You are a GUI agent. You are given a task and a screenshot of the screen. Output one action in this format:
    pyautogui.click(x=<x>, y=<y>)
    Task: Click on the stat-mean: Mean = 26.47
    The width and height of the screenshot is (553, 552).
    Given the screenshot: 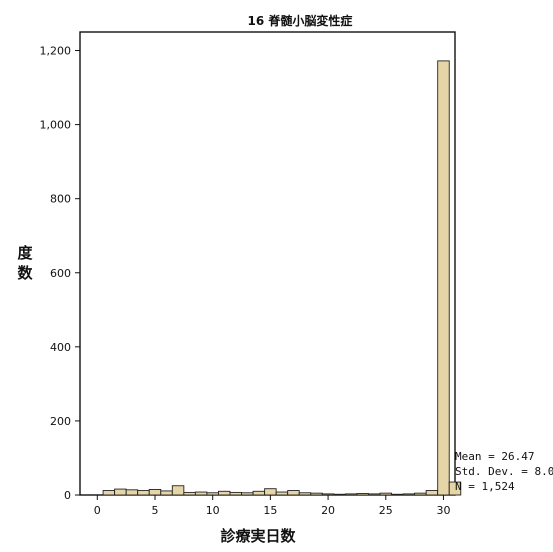 What is the action you would take?
    pyautogui.click(x=494, y=456)
    